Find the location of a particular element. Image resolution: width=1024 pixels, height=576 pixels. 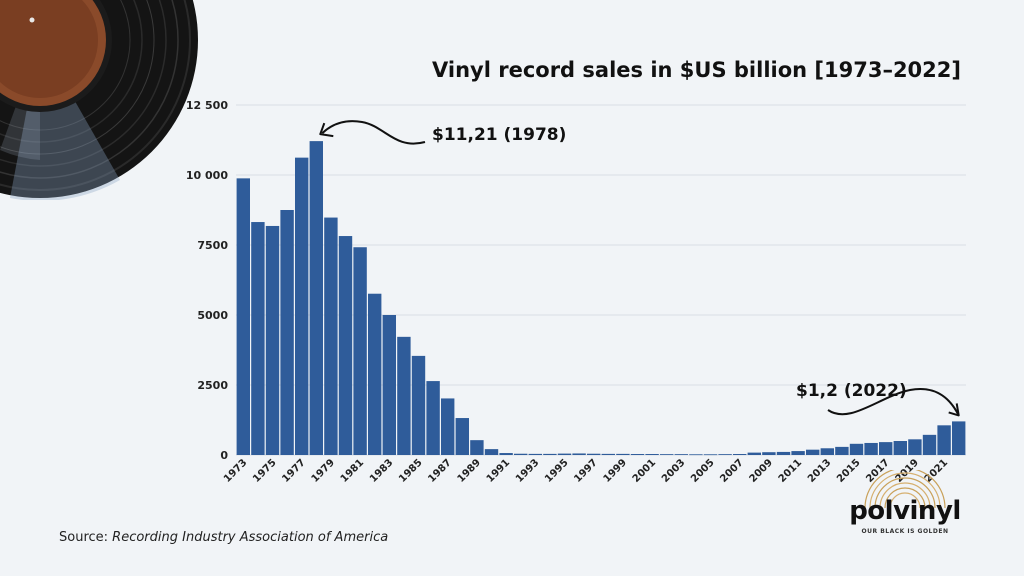

annotation-peak: $11,21 (1978) is located at coordinates (499, 135).